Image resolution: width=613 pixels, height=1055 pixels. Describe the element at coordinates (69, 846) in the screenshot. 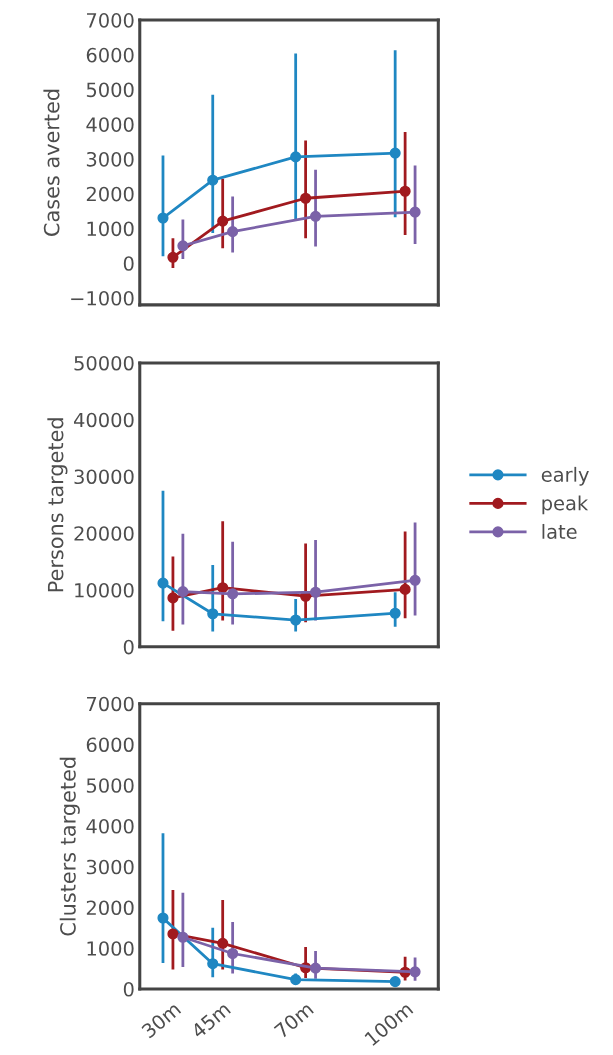

I see `y-axis-title: Clusters targeted` at that location.